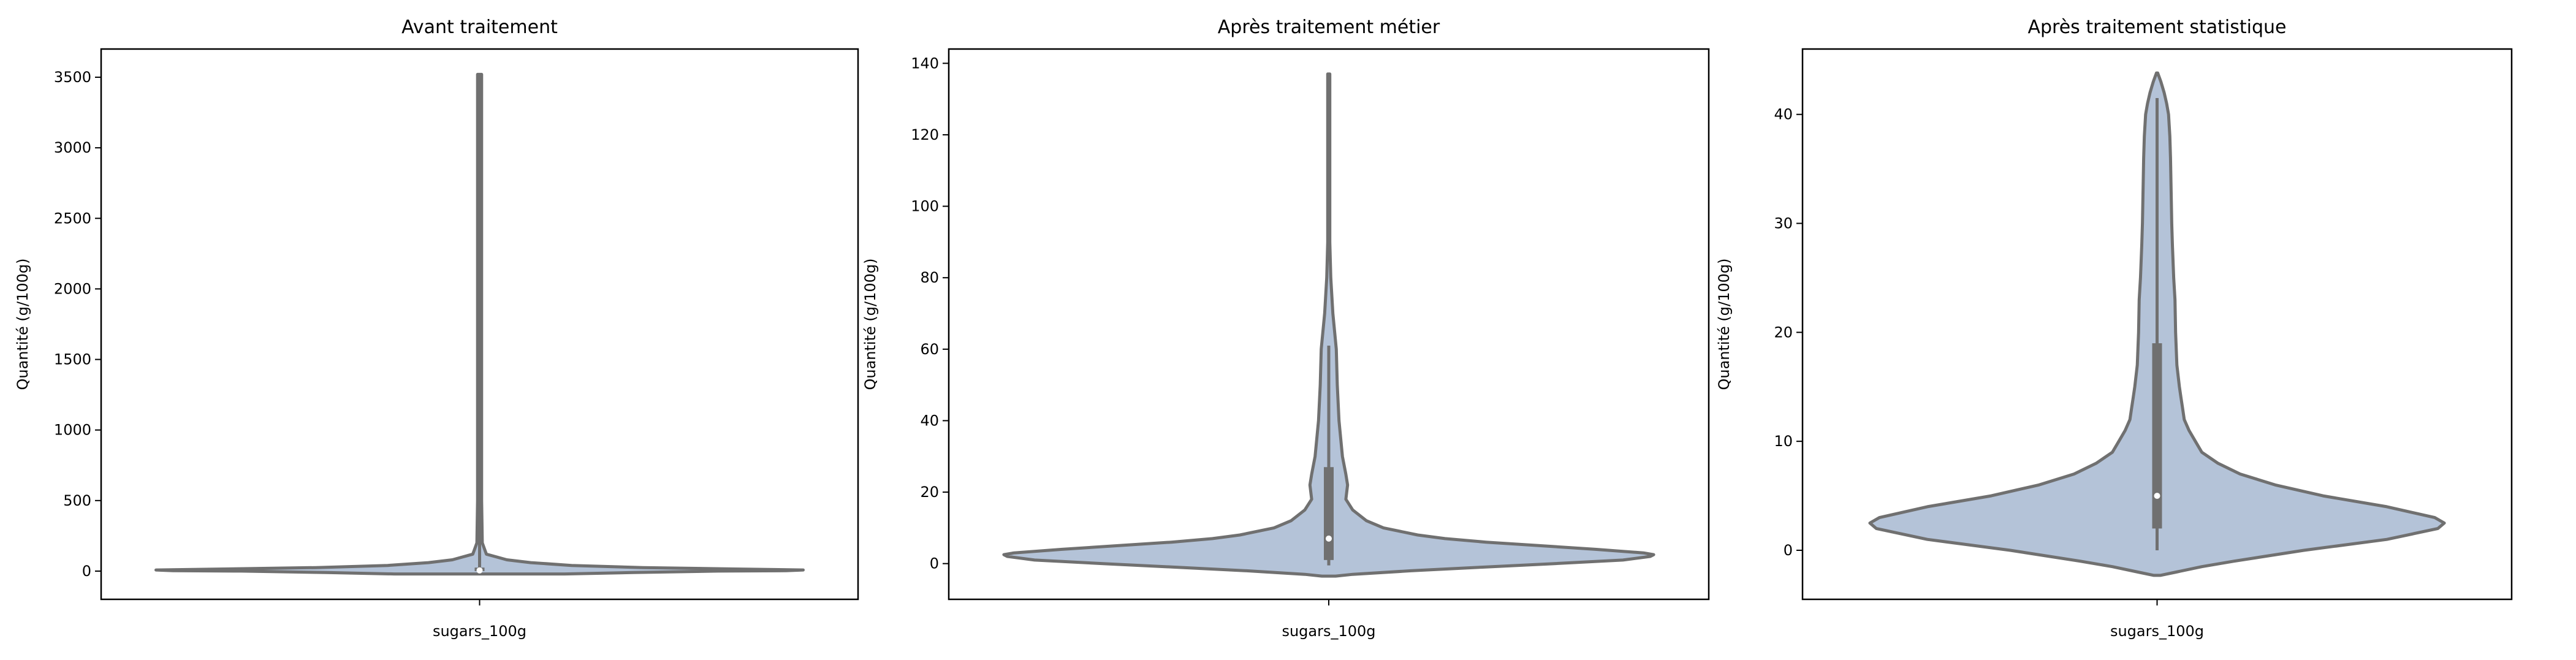  What do you see at coordinates (929, 277) in the screenshot?
I see `y-tick-label: 80` at bounding box center [929, 277].